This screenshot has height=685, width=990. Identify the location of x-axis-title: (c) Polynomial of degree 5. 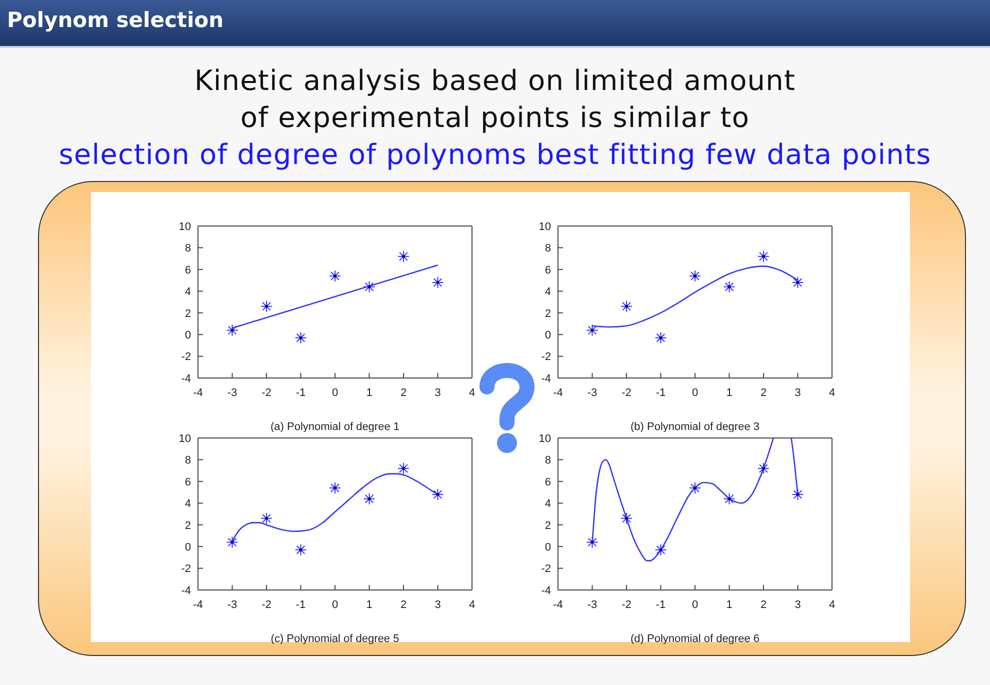
(335, 639).